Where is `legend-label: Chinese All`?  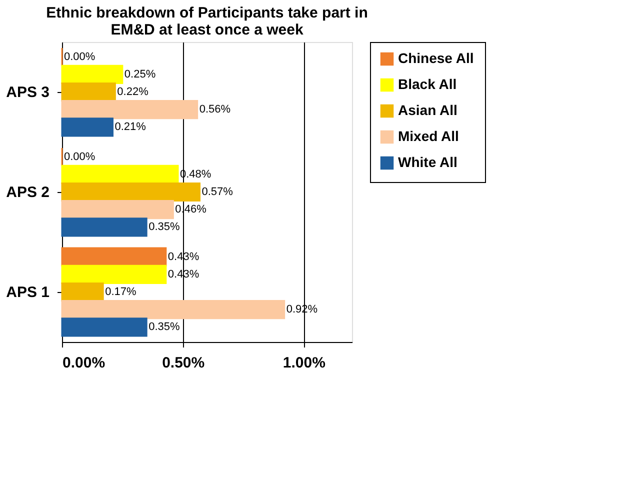 legend-label: Chinese All is located at coordinates (436, 58).